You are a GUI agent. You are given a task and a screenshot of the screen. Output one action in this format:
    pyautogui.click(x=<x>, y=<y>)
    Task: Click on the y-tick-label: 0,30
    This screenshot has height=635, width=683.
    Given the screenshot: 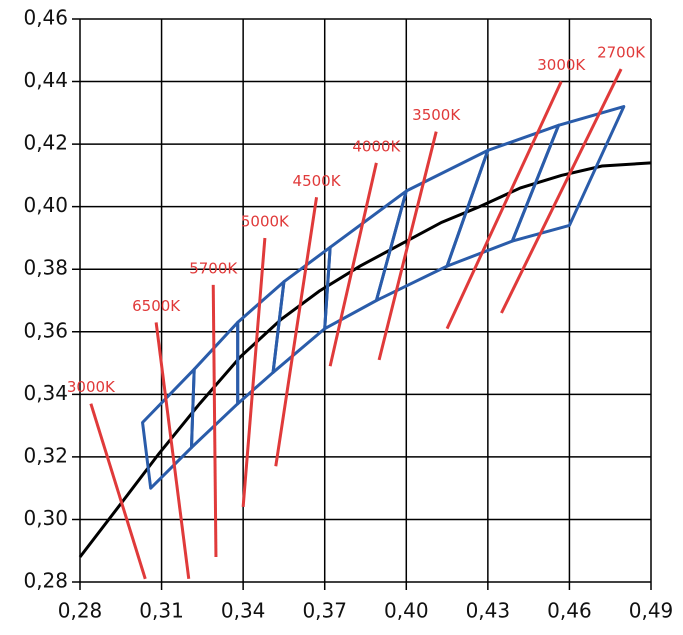 What is the action you would take?
    pyautogui.click(x=45, y=518)
    